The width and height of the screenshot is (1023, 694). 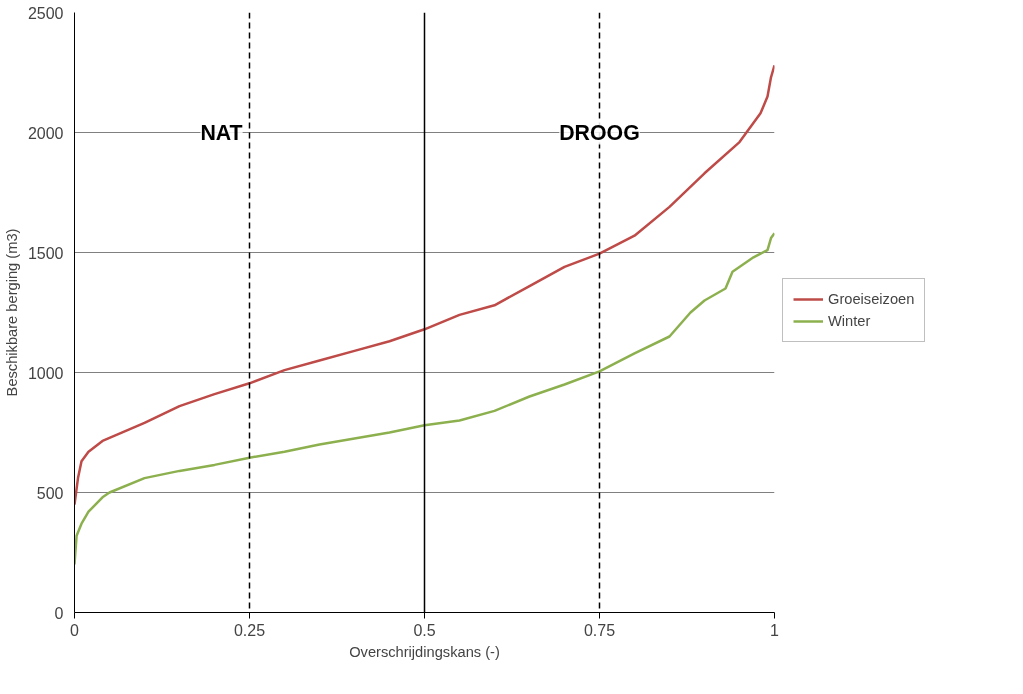 What do you see at coordinates (599, 630) in the screenshot?
I see `x-tick-label: 0.75` at bounding box center [599, 630].